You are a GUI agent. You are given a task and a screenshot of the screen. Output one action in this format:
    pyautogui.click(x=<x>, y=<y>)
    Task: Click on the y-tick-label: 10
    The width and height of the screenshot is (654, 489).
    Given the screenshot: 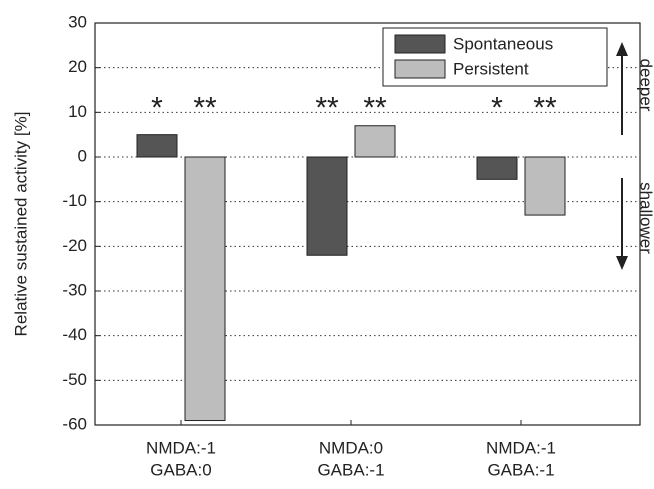 What is the action you would take?
    pyautogui.click(x=77, y=111)
    